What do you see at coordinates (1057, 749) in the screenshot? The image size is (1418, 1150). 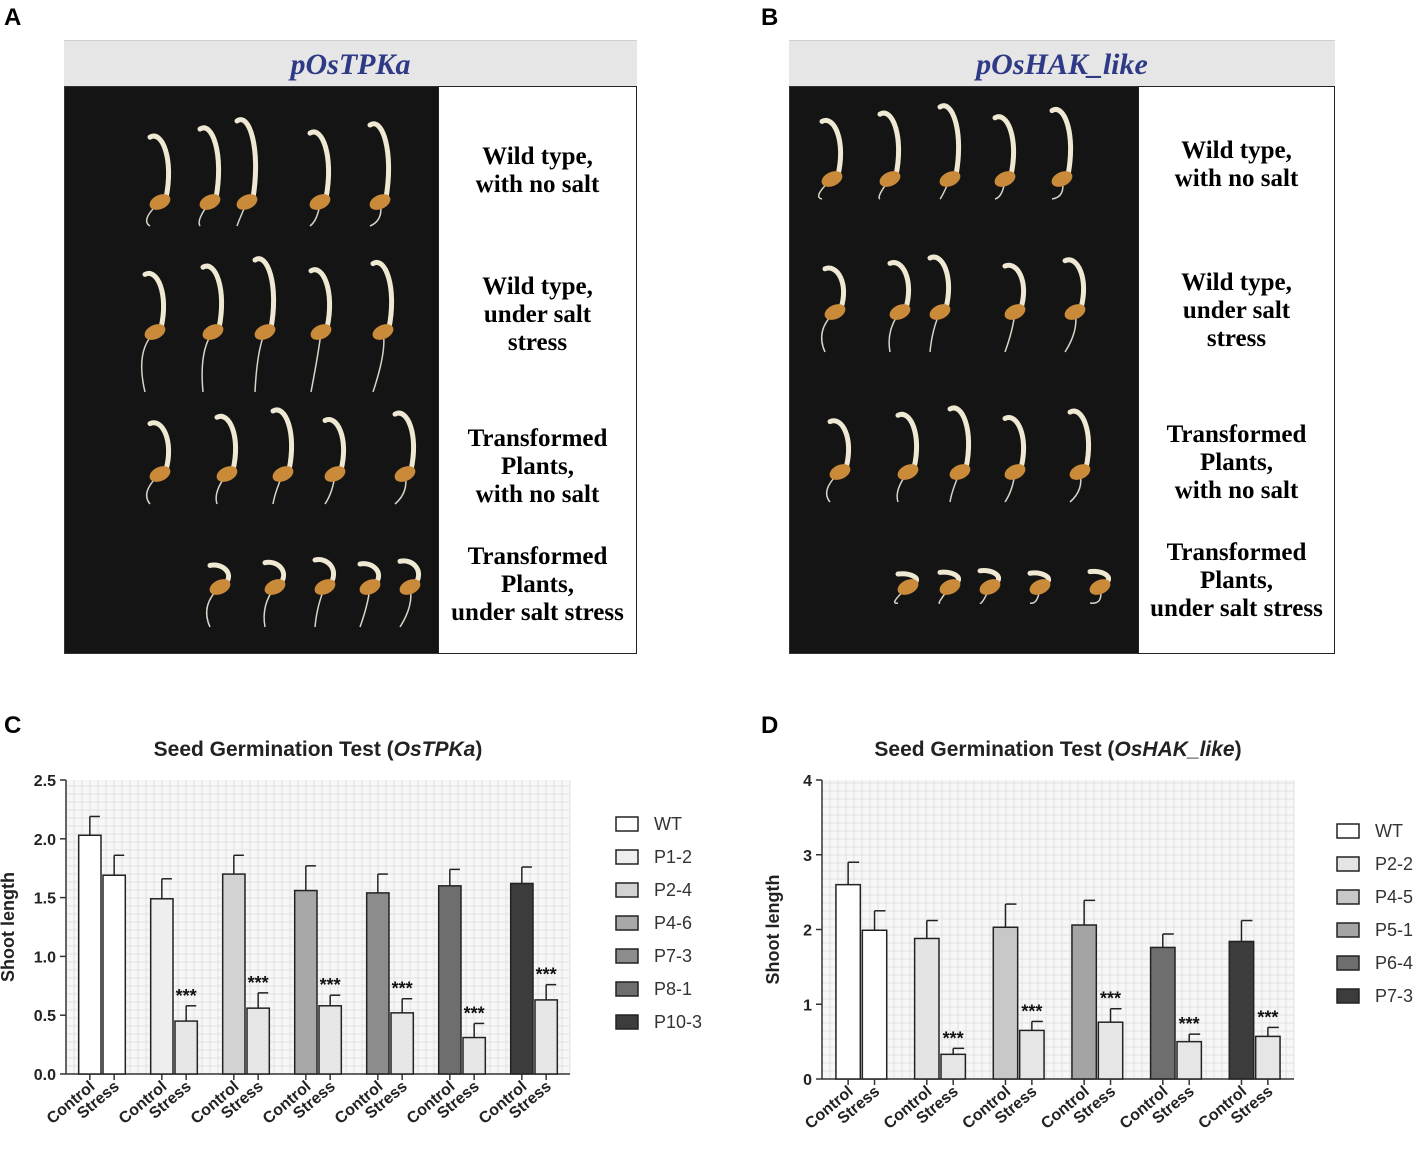 I see `chart-title: Seed Germination Test (OsHAK_like)` at bounding box center [1057, 749].